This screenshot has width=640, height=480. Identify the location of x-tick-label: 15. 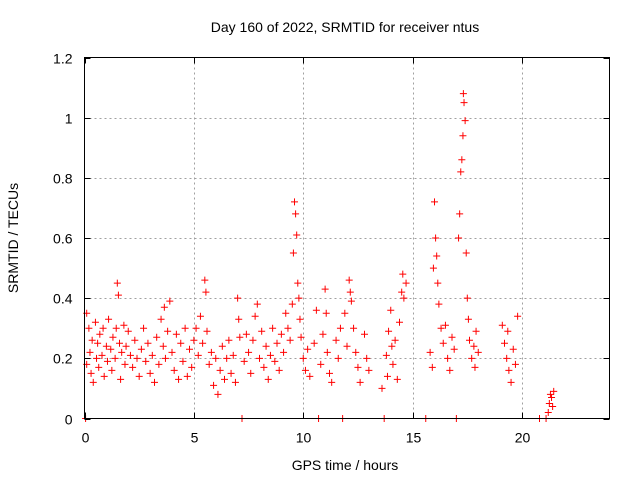
(414, 438).